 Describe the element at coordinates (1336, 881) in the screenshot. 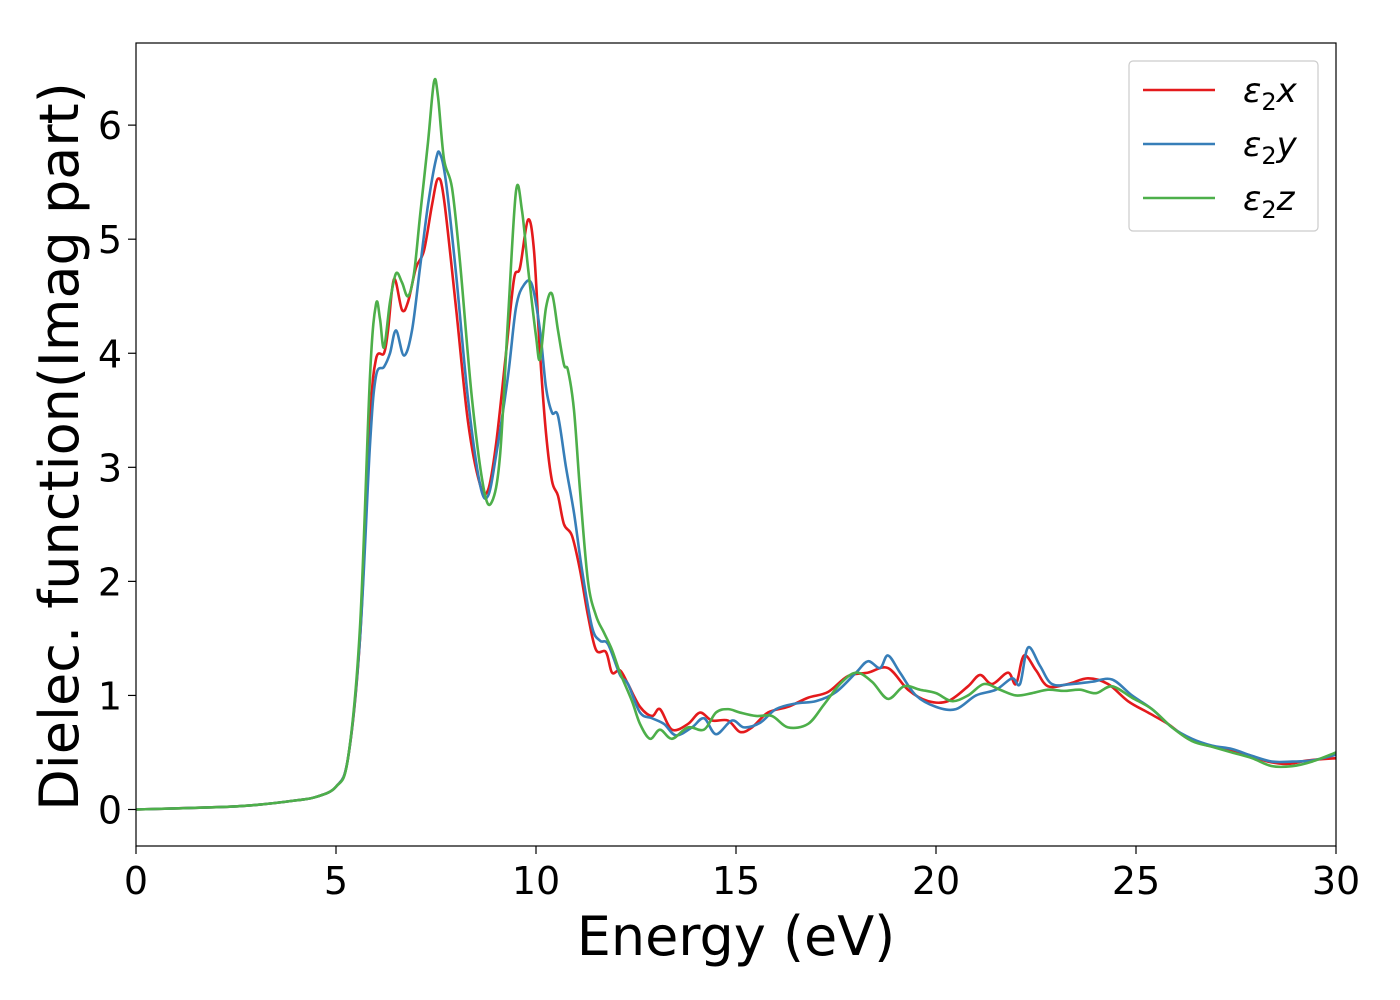

I see `x-tick-label: 30` at that location.